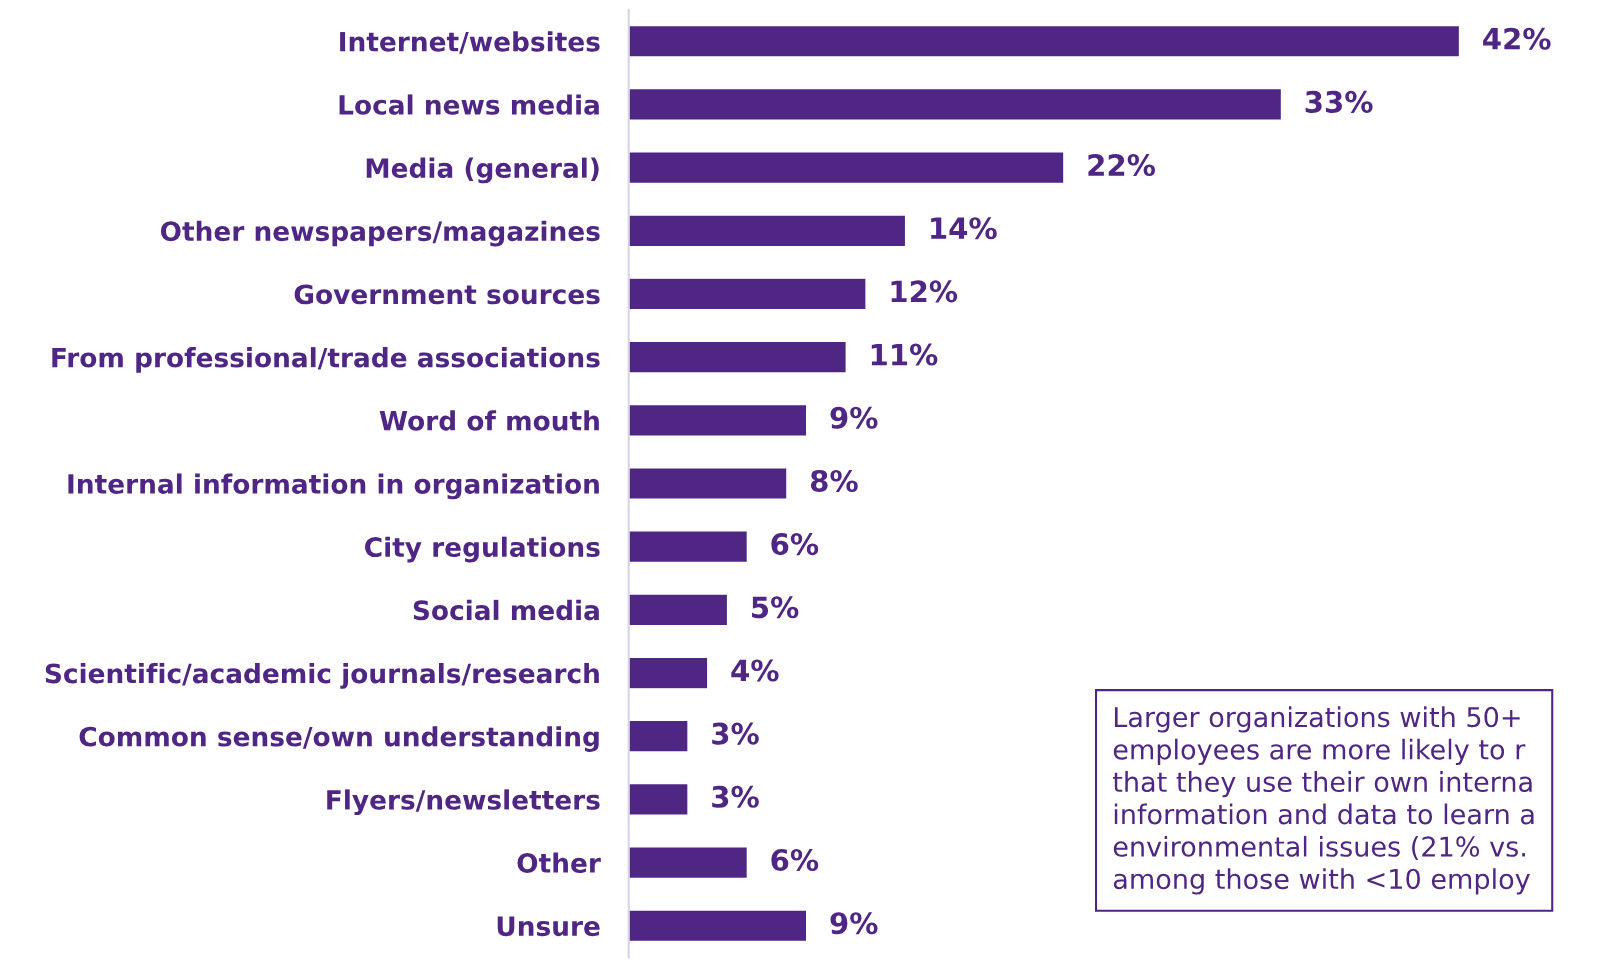 This screenshot has width=1612, height=967. What do you see at coordinates (482, 170) in the screenshot?
I see `y-tick-label: Media (general)` at bounding box center [482, 170].